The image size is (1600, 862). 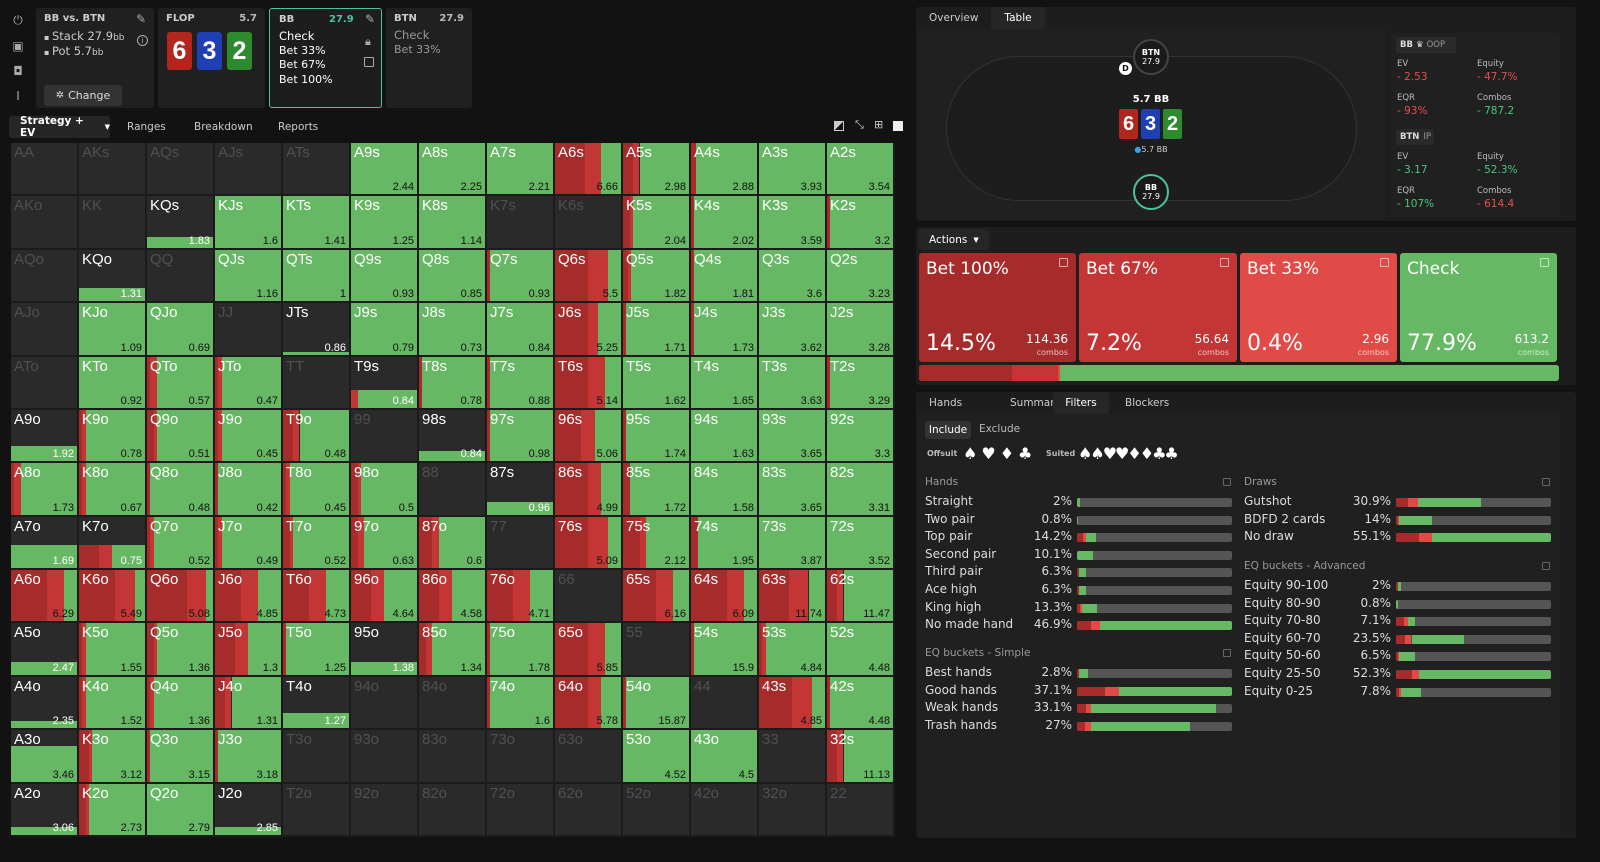 What do you see at coordinates (1478, 307) in the screenshot?
I see `action-card-check: Check 77.9% 613.2 combos` at bounding box center [1478, 307].